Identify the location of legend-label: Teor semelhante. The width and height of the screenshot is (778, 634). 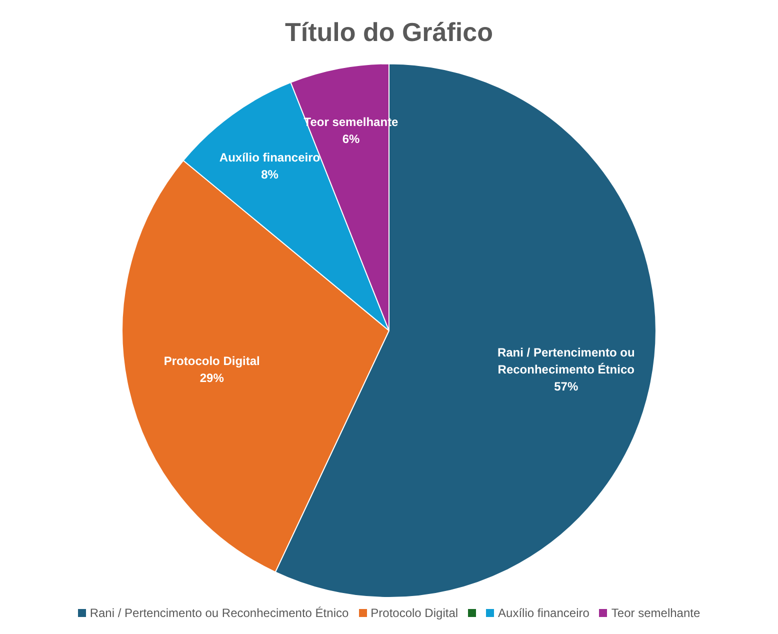
(655, 613).